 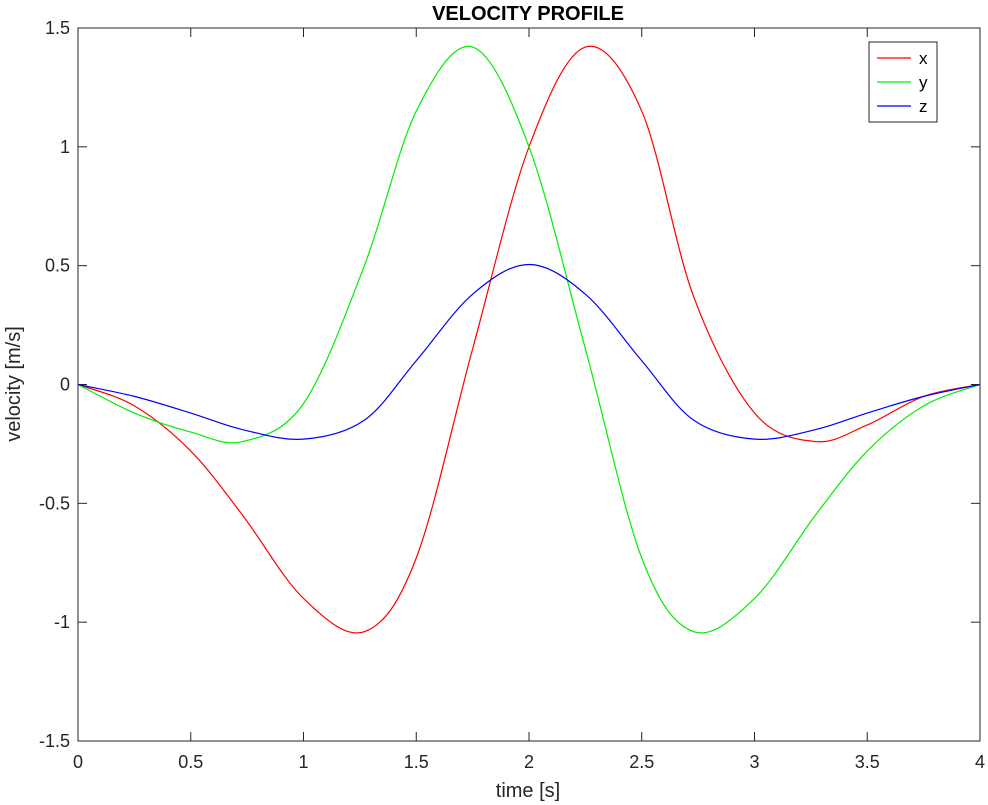 I want to click on y-tick-label: 0, so click(x=65, y=385).